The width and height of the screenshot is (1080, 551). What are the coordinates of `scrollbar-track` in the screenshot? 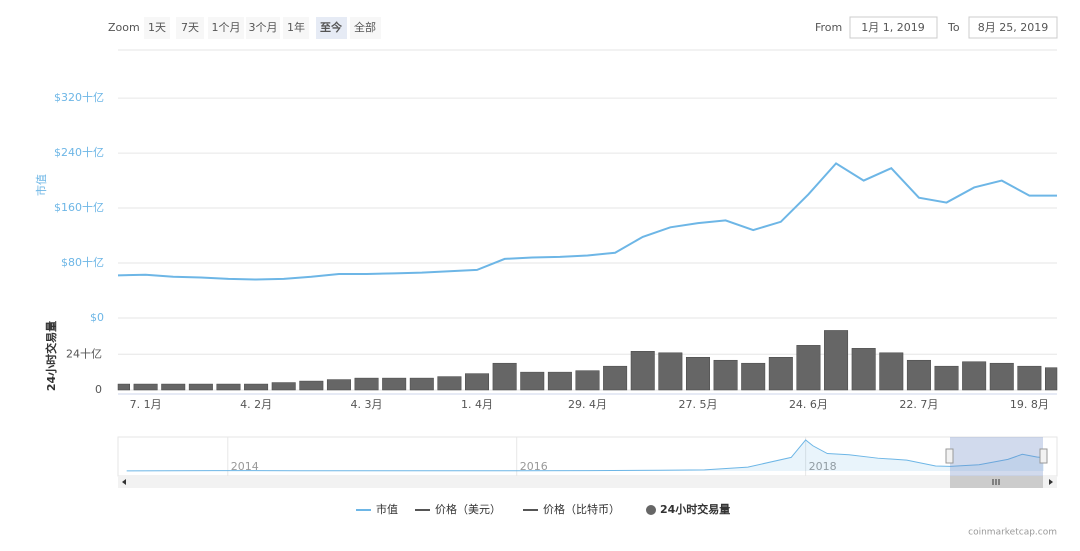 It's located at (587, 482).